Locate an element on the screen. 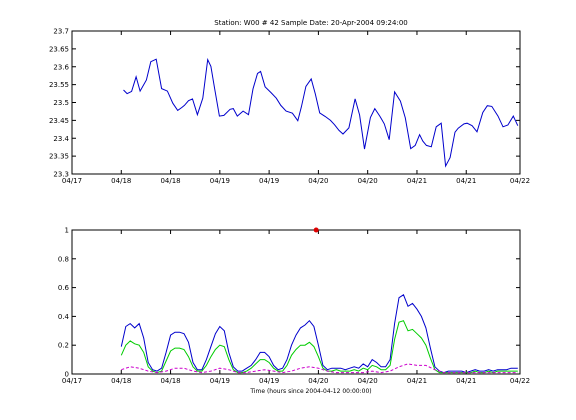  y-tick-label: 23.6 is located at coordinates (61, 67).